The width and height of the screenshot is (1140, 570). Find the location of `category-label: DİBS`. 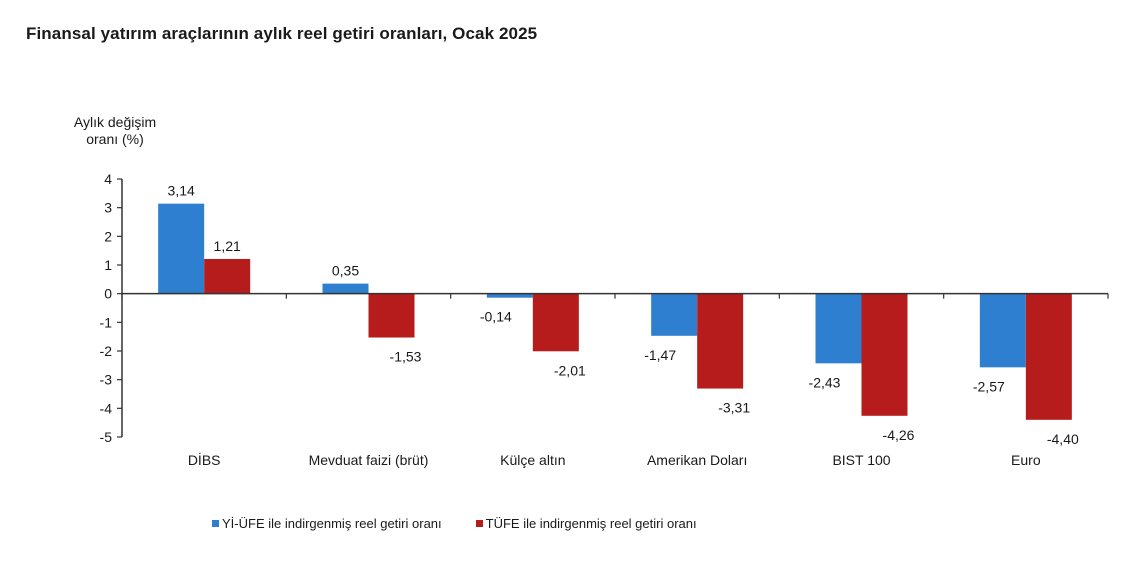

category-label: DİBS is located at coordinates (204, 459).